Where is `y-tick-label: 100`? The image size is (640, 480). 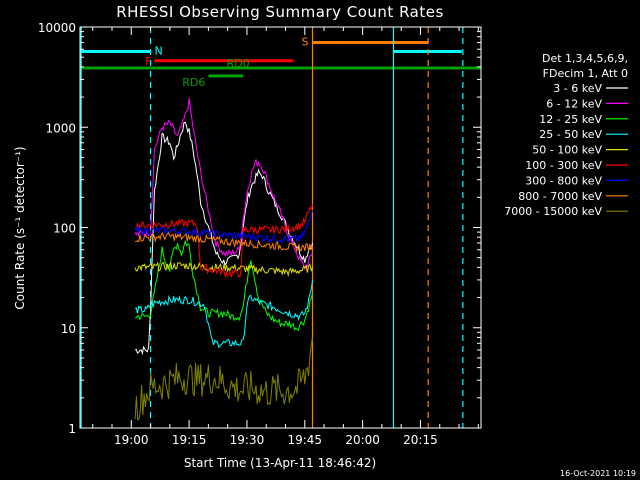
y-tick-label: 100 is located at coordinates (64, 229).